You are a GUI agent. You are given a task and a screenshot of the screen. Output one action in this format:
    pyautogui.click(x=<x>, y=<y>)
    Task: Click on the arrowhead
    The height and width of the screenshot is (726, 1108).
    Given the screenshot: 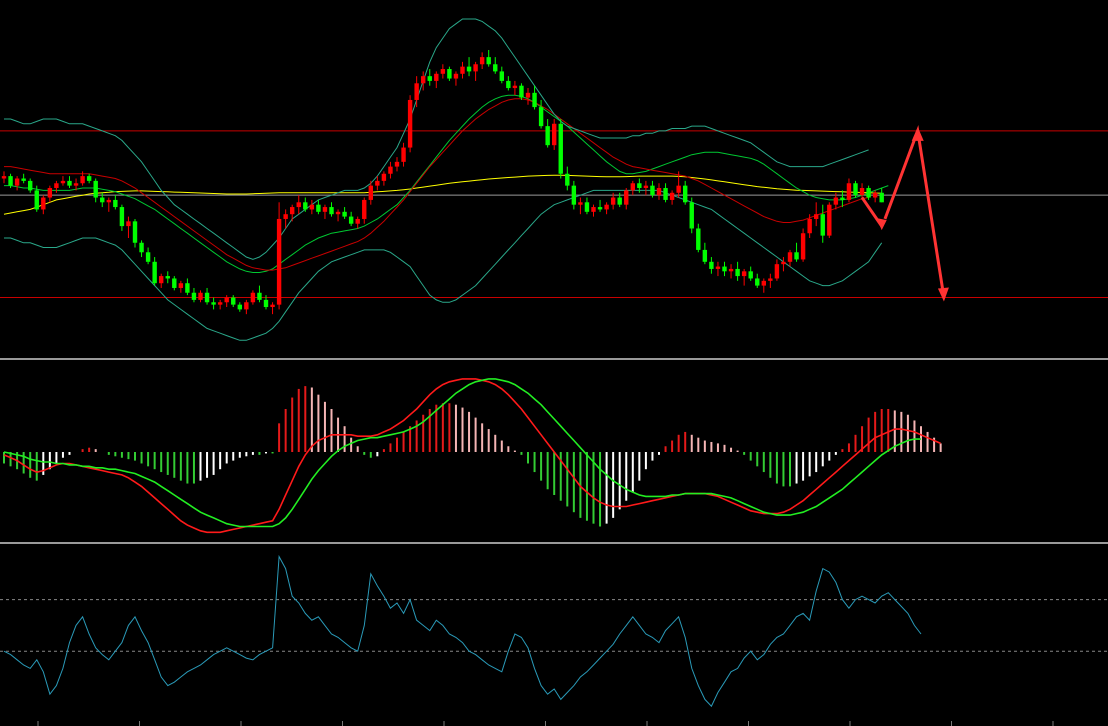 What is the action you would take?
    pyautogui.click(x=881, y=224)
    